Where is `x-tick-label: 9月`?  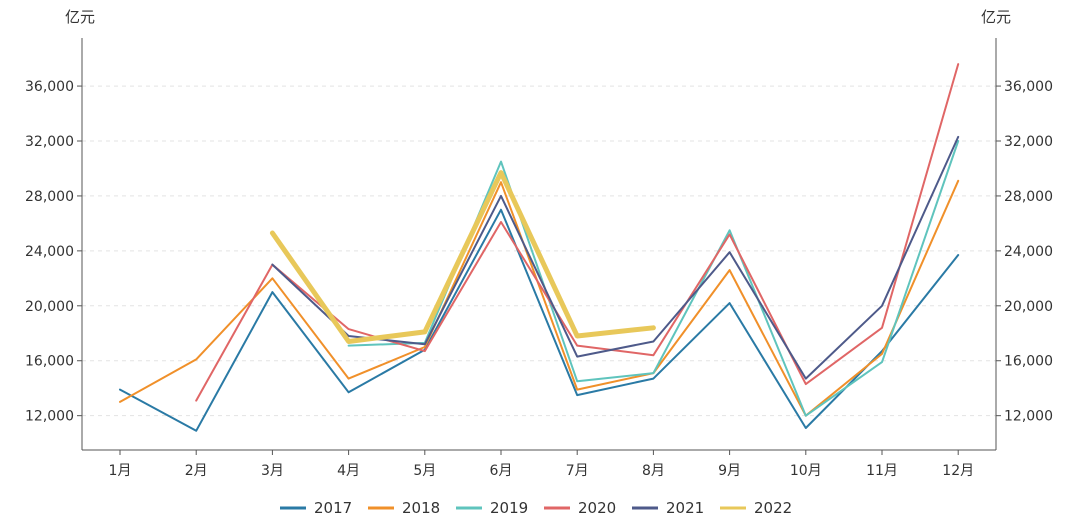 x-tick-label: 9月 is located at coordinates (729, 471).